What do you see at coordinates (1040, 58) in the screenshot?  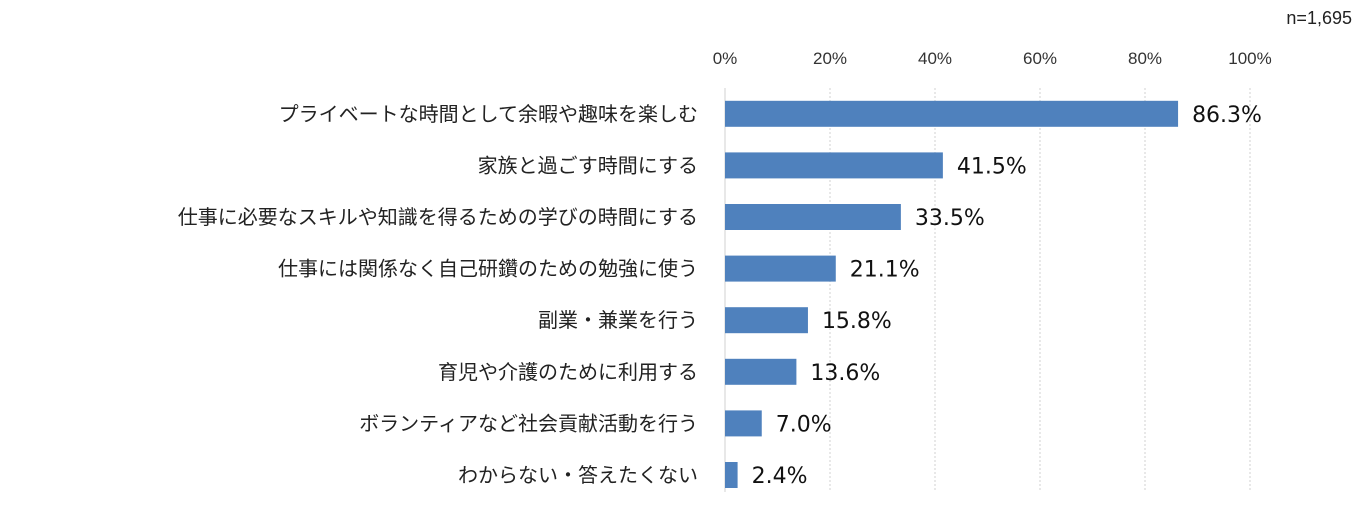 I see `x-tick-label: 60%` at bounding box center [1040, 58].